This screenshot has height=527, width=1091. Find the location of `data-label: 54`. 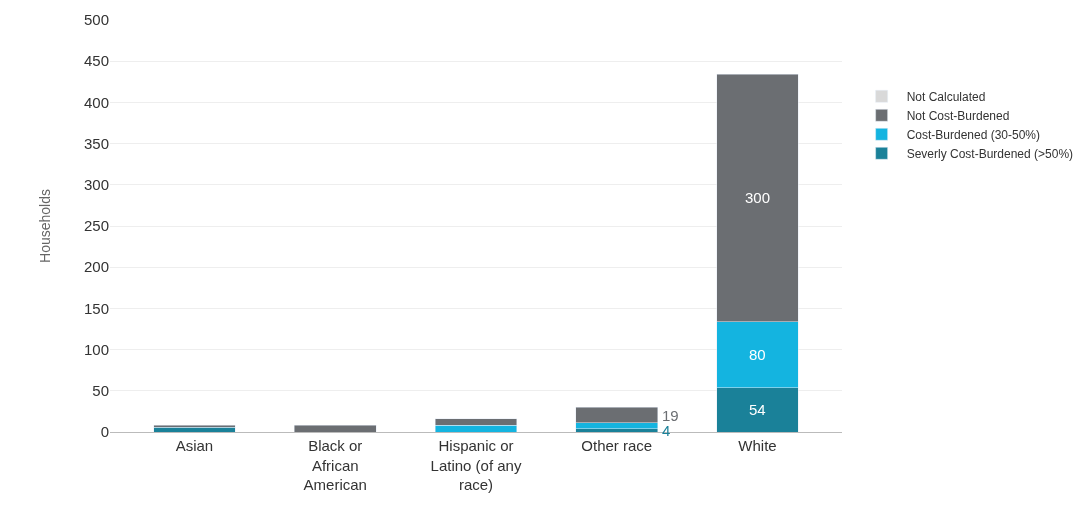

data-label: 54 is located at coordinates (757, 409).